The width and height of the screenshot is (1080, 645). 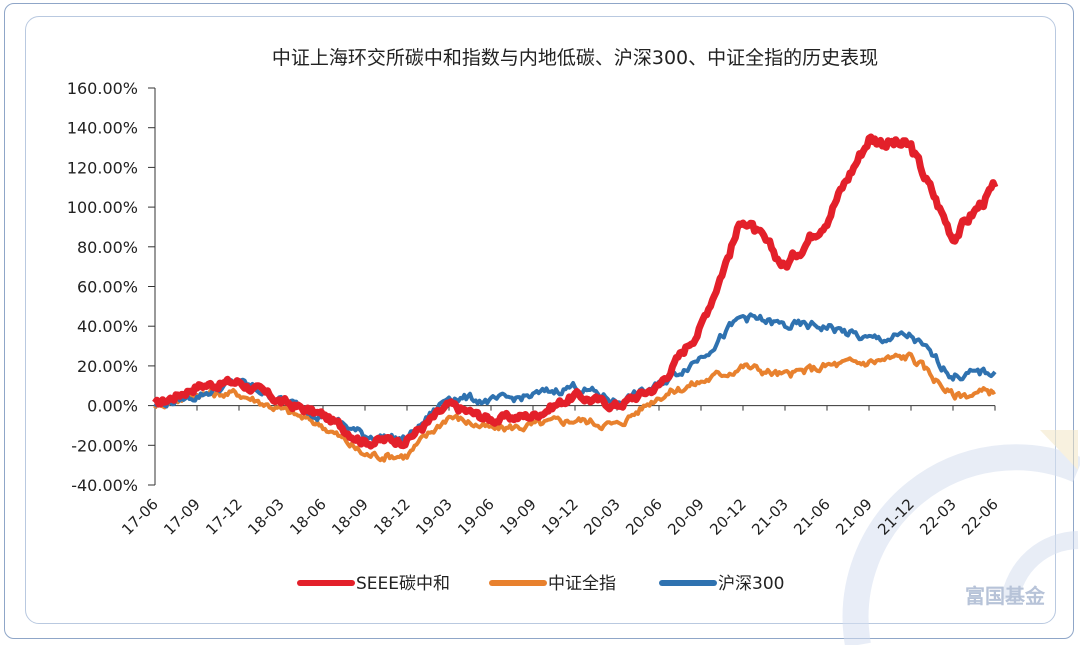 I want to click on x-tick-label: 17-06, so click(x=140, y=517).